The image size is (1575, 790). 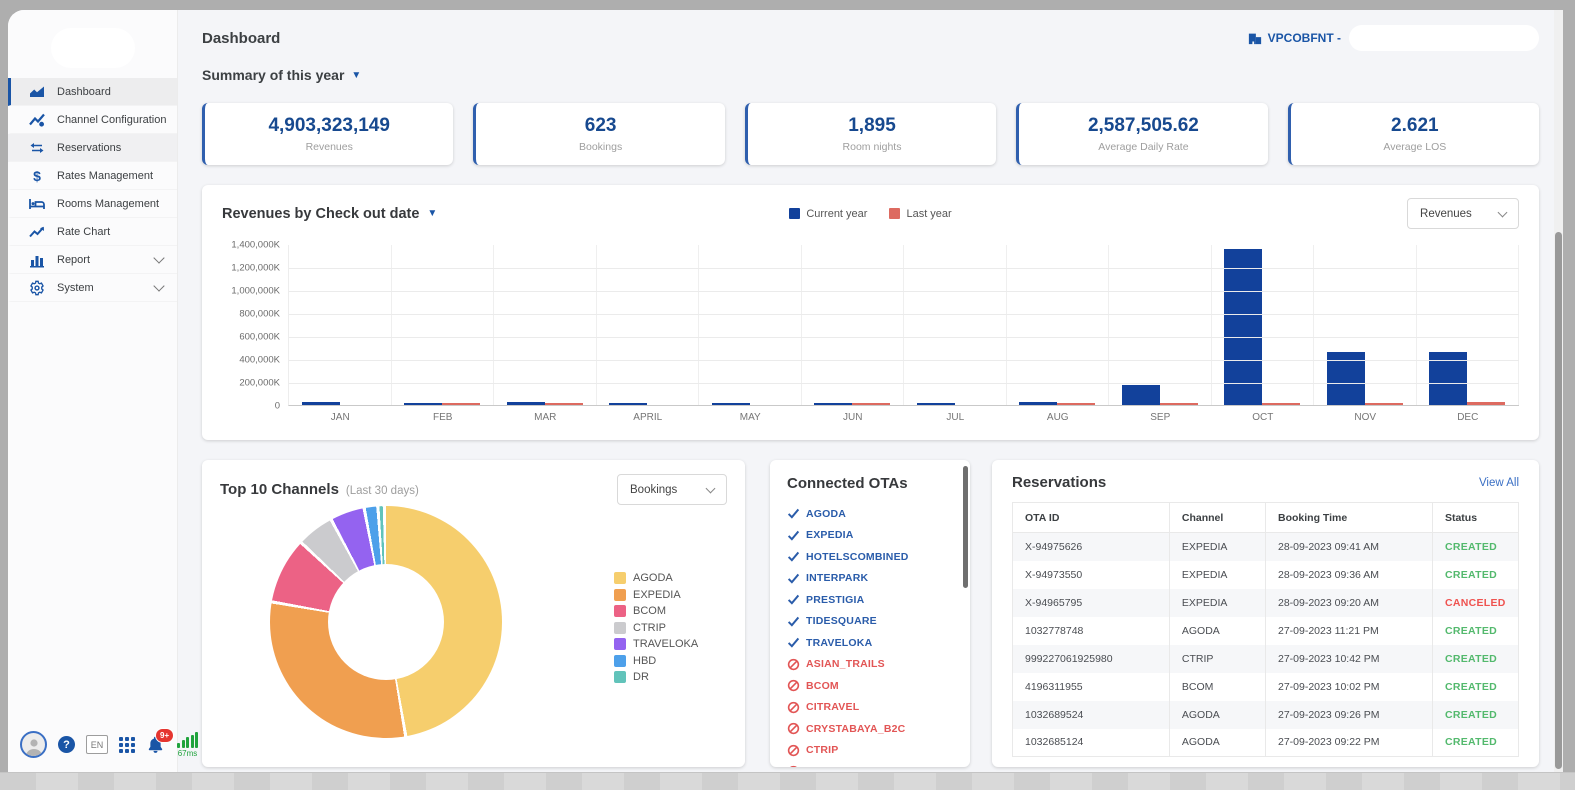 I want to click on bars-group, so click(x=1057, y=403).